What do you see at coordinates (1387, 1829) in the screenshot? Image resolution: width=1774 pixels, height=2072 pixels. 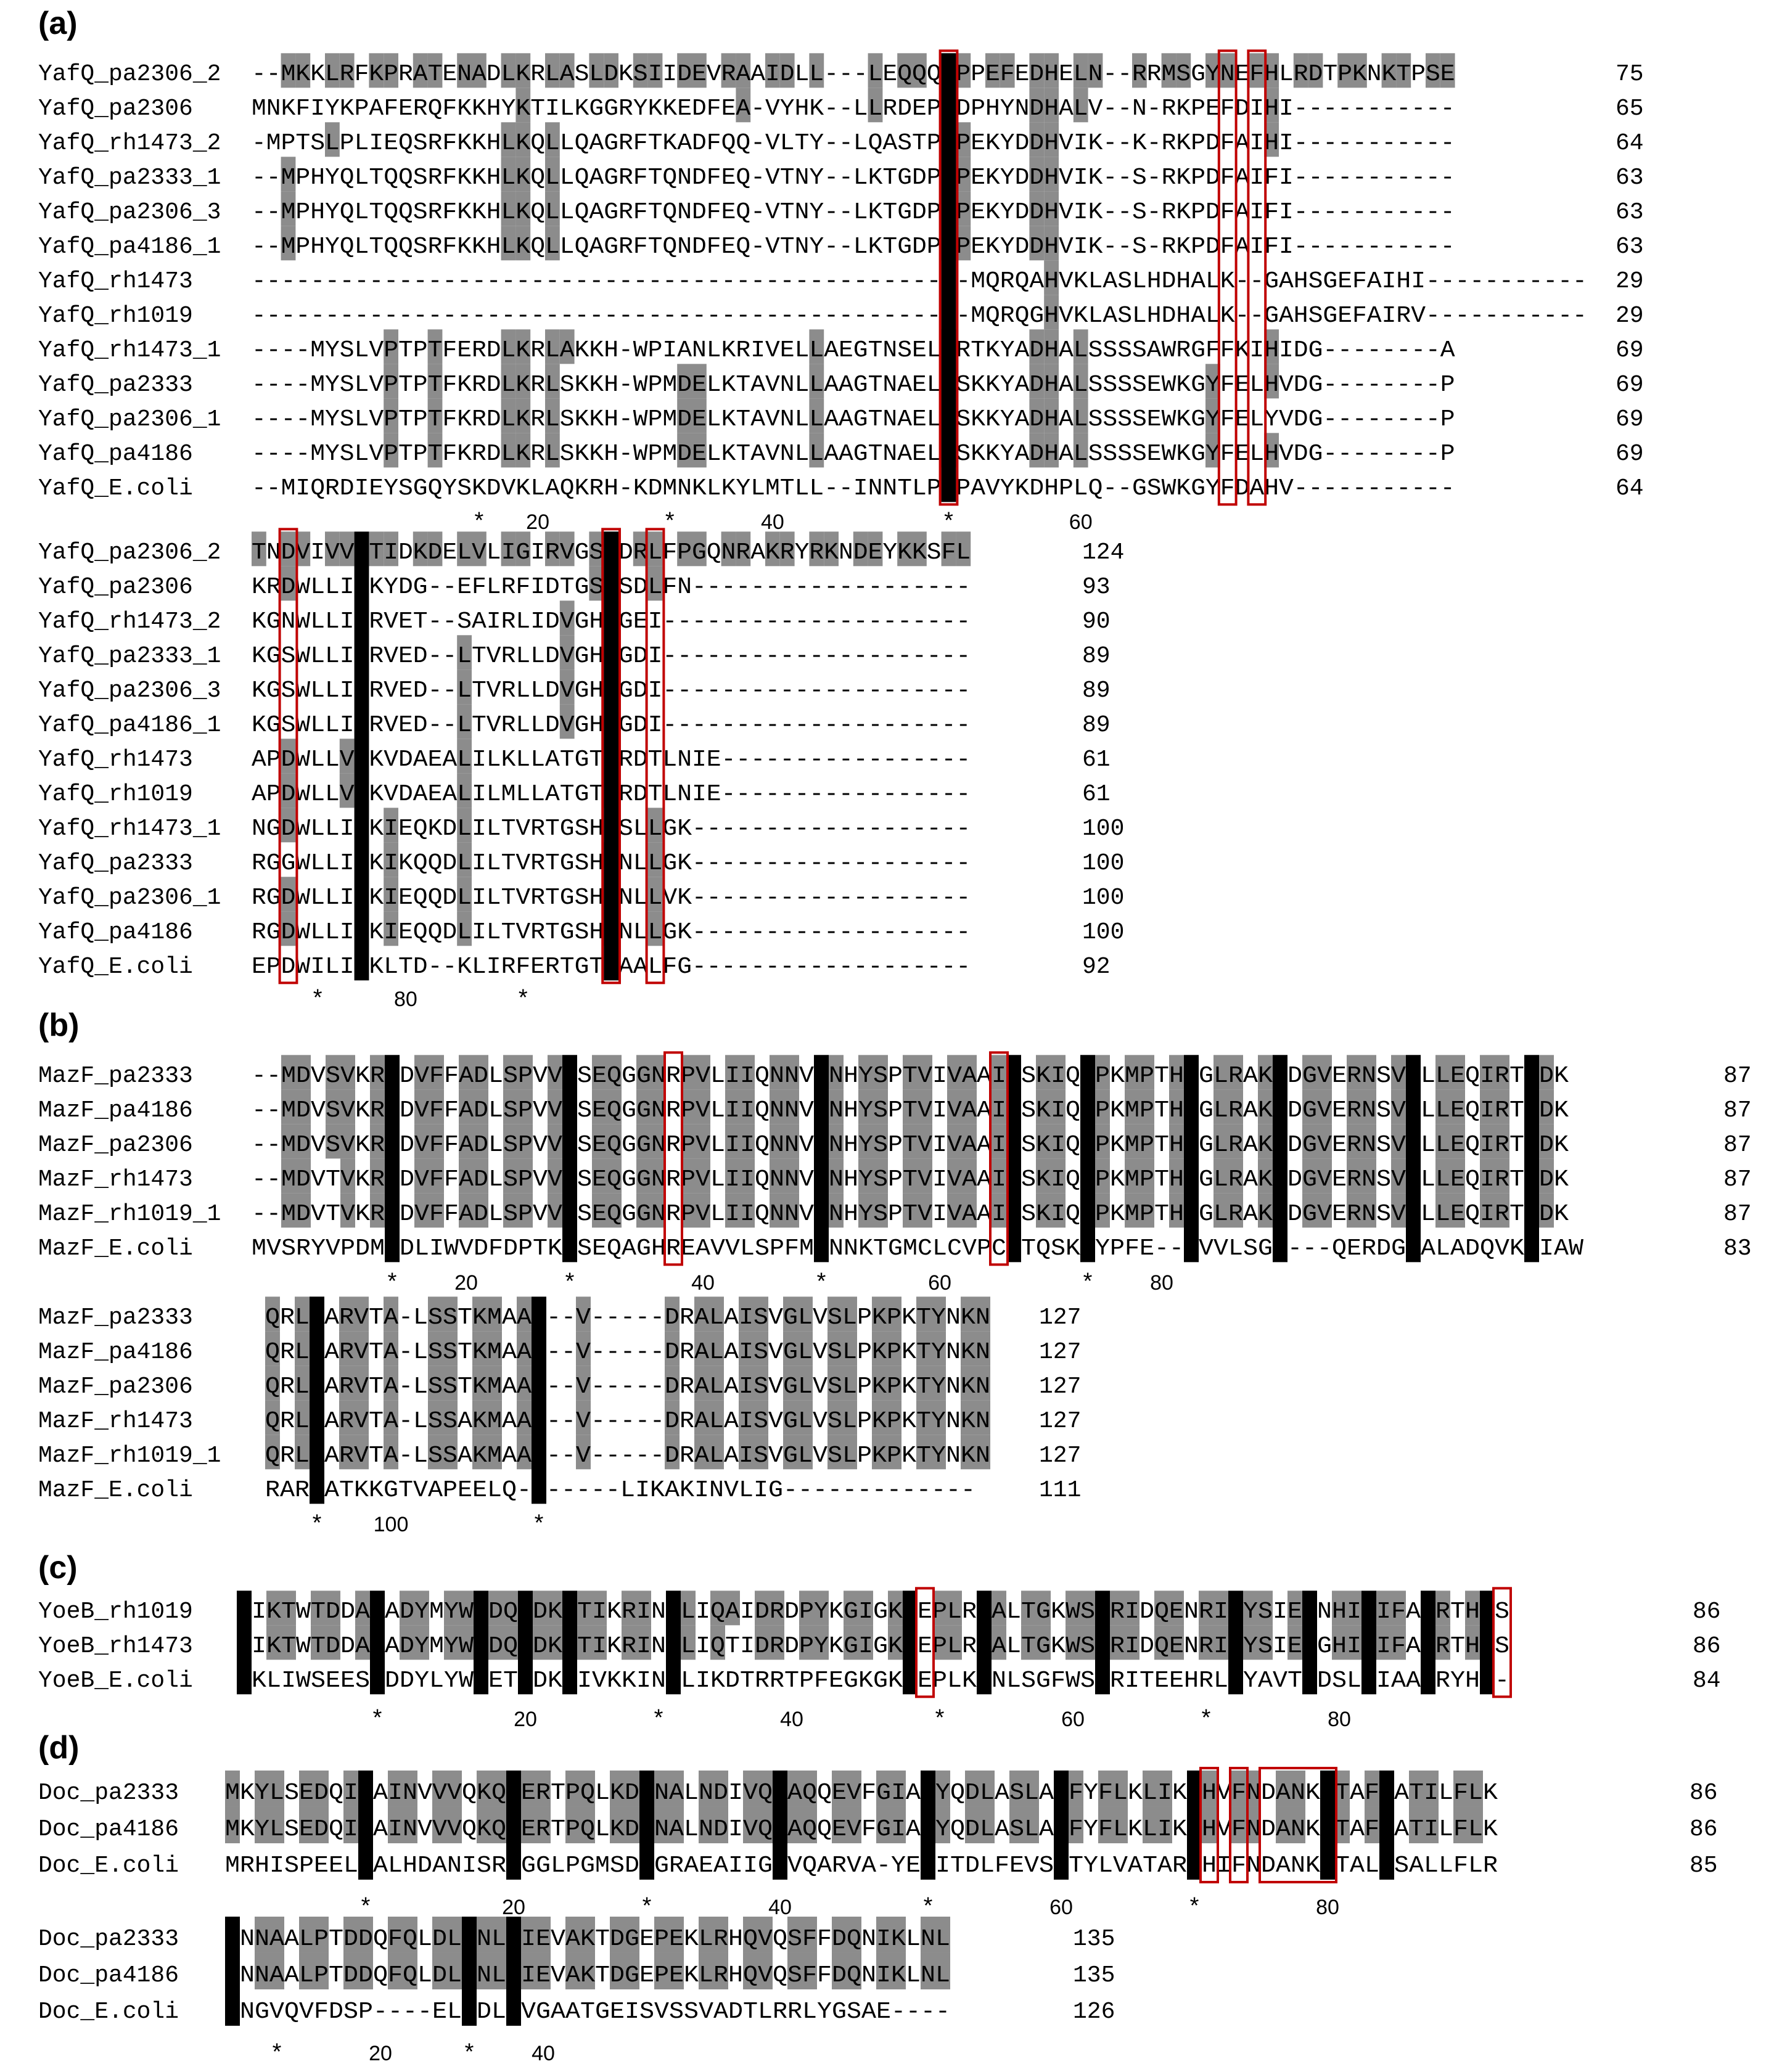 I see `conserved-residue: M` at bounding box center [1387, 1829].